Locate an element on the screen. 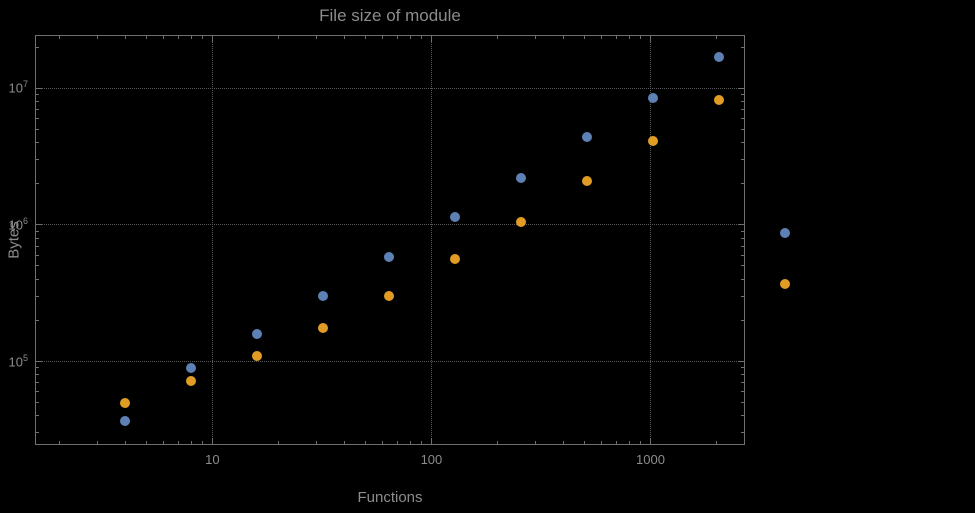  y-tick-label-1e6: 10⁶ is located at coordinates (18, 224).